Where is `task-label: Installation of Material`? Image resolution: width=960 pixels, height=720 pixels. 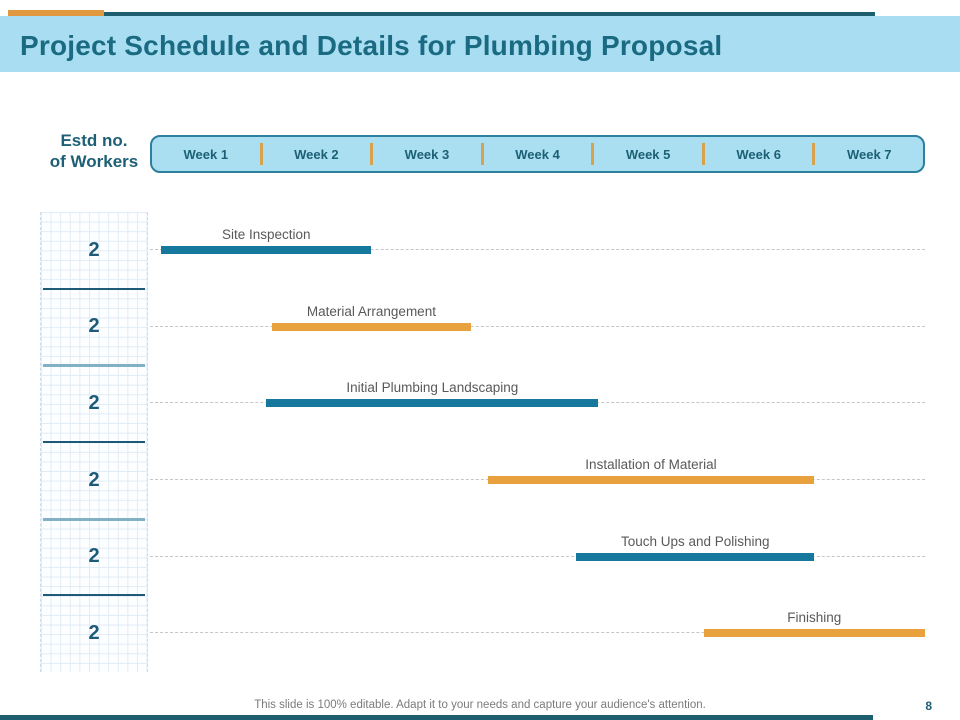 task-label: Installation of Material is located at coordinates (651, 464).